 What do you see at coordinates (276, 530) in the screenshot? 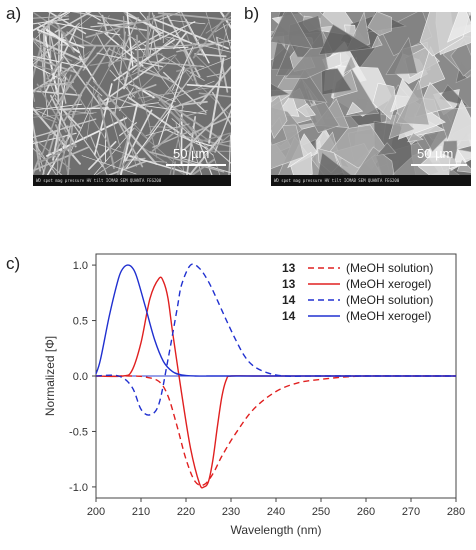
I see `x-axis-title: Wavelength (nm)` at bounding box center [276, 530].